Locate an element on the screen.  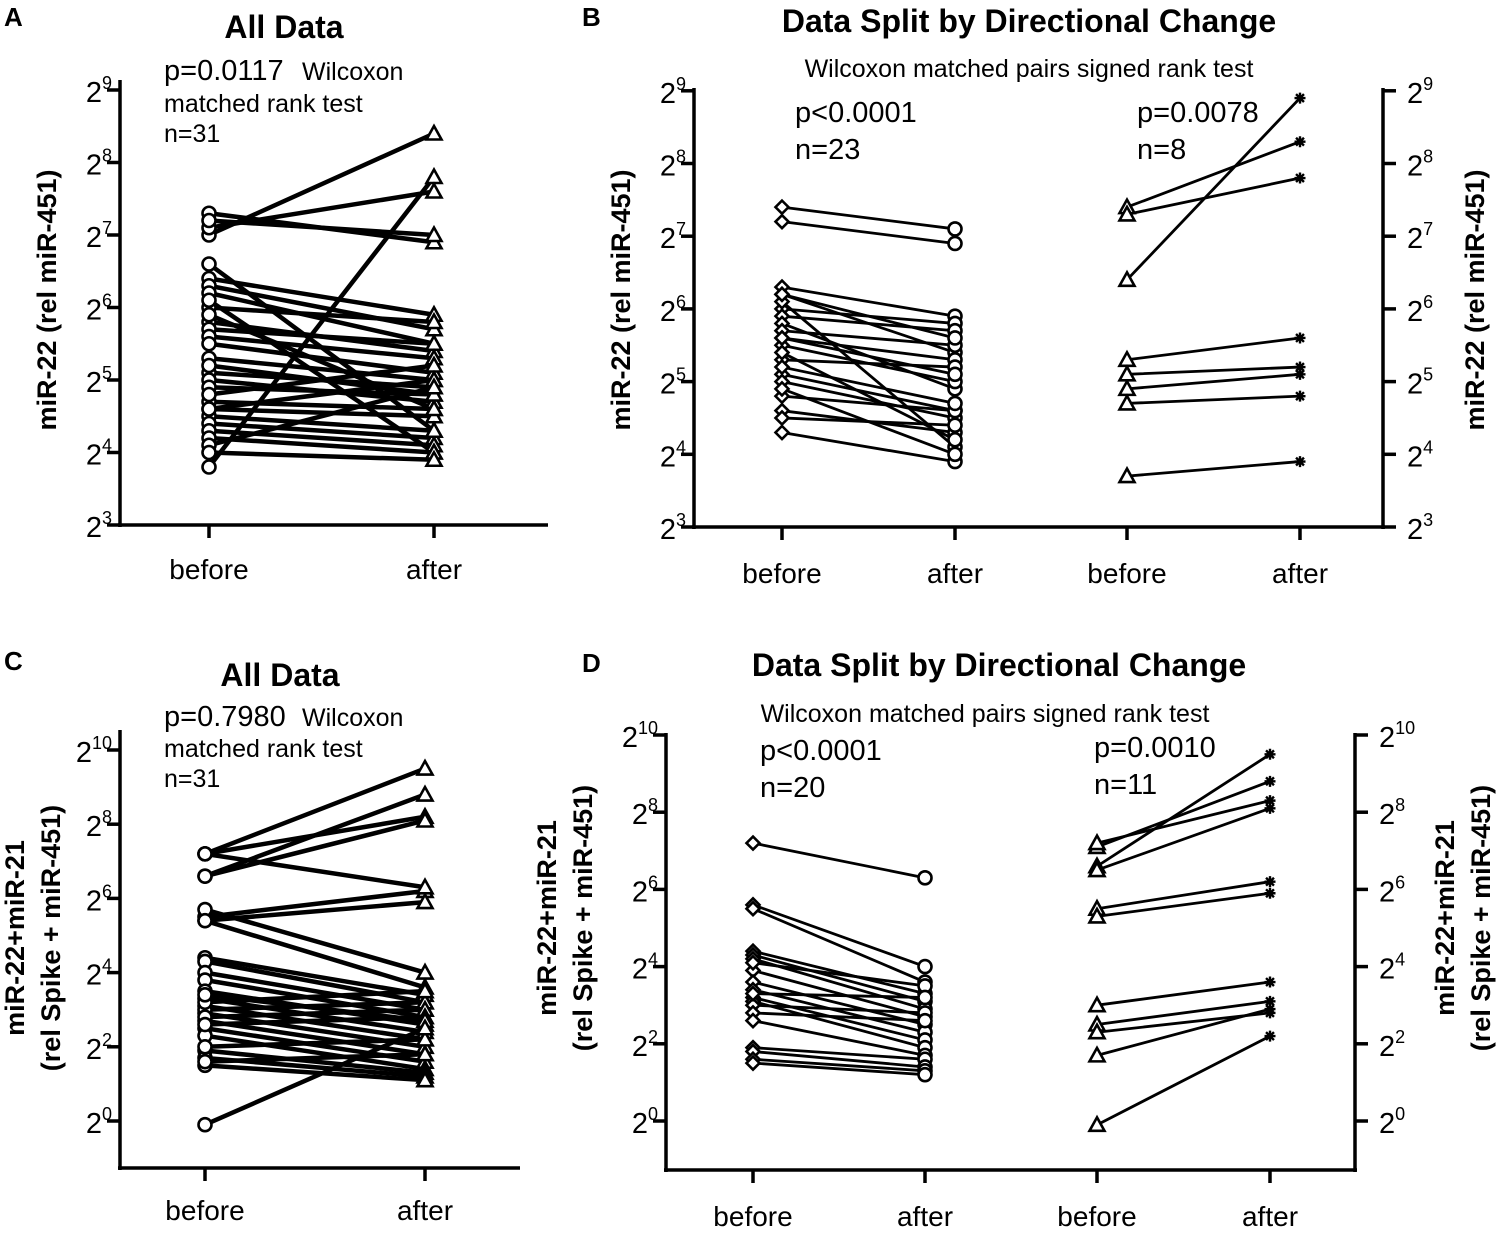
panel-c-test-name: Wilcoxon is located at coordinates (352, 718).